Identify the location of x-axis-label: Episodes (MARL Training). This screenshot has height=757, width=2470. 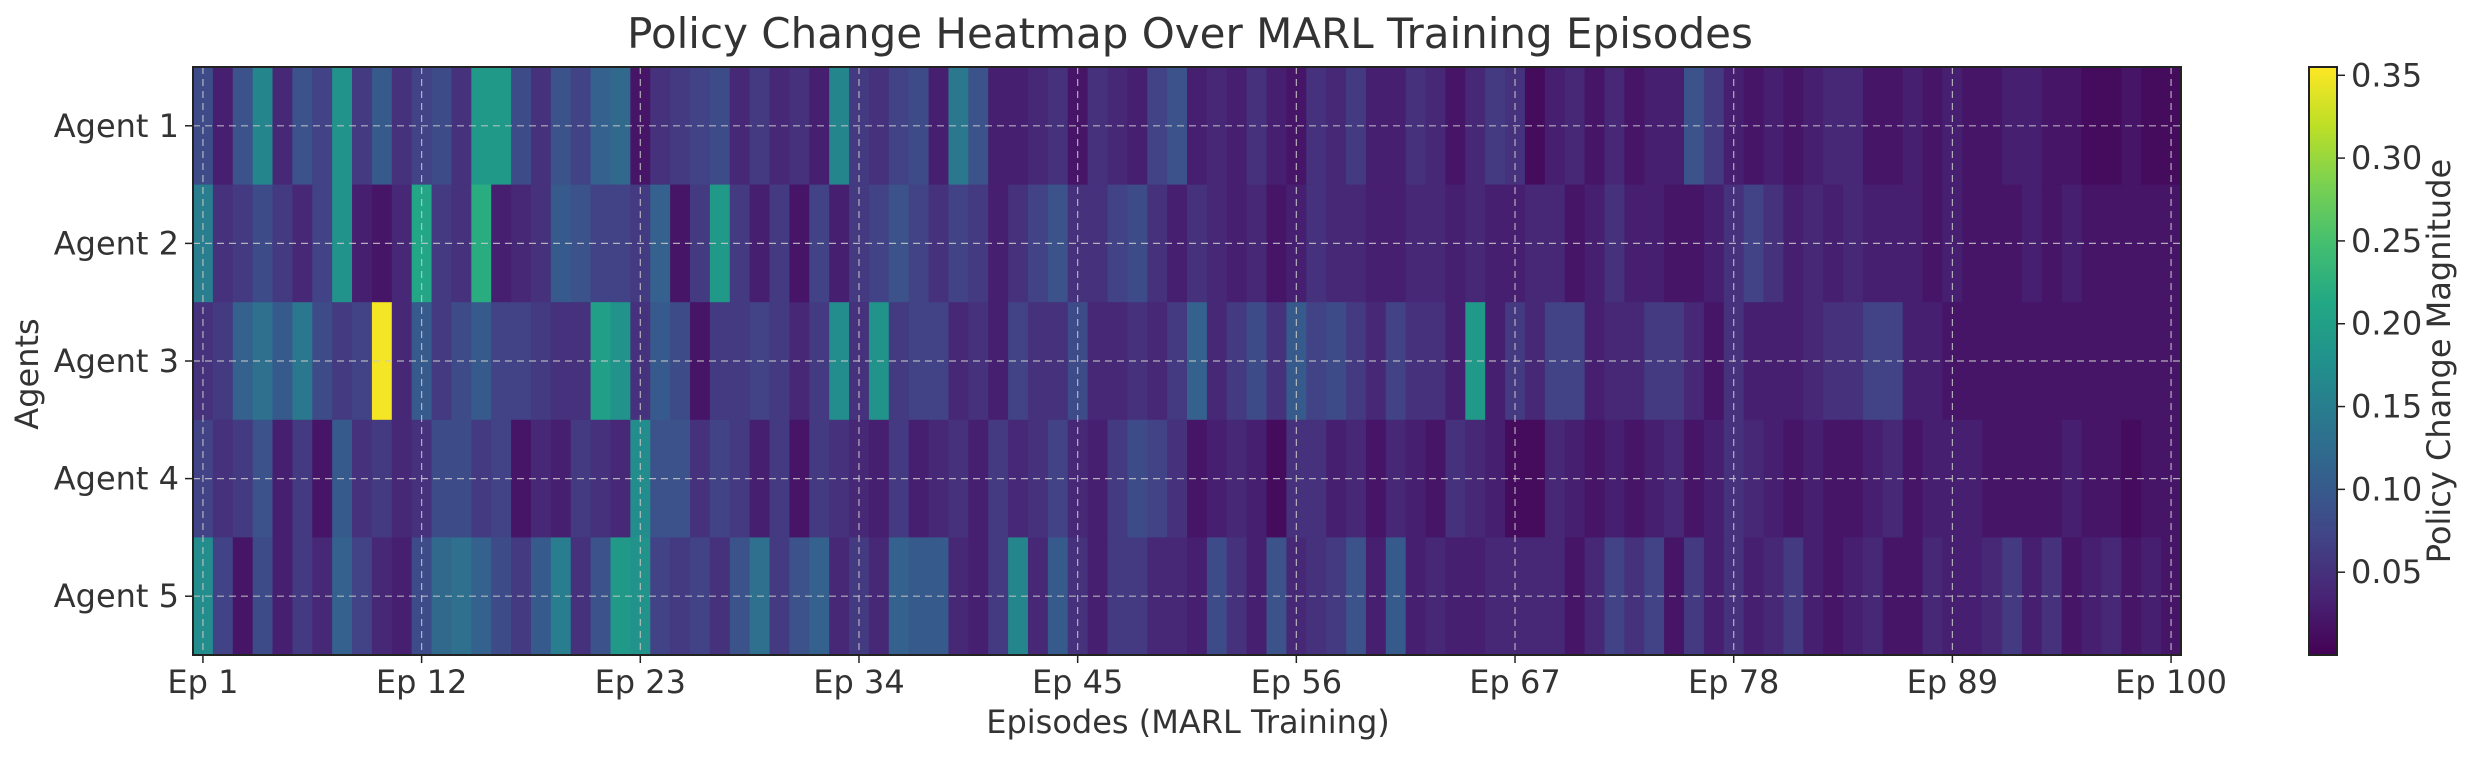
(1187, 722).